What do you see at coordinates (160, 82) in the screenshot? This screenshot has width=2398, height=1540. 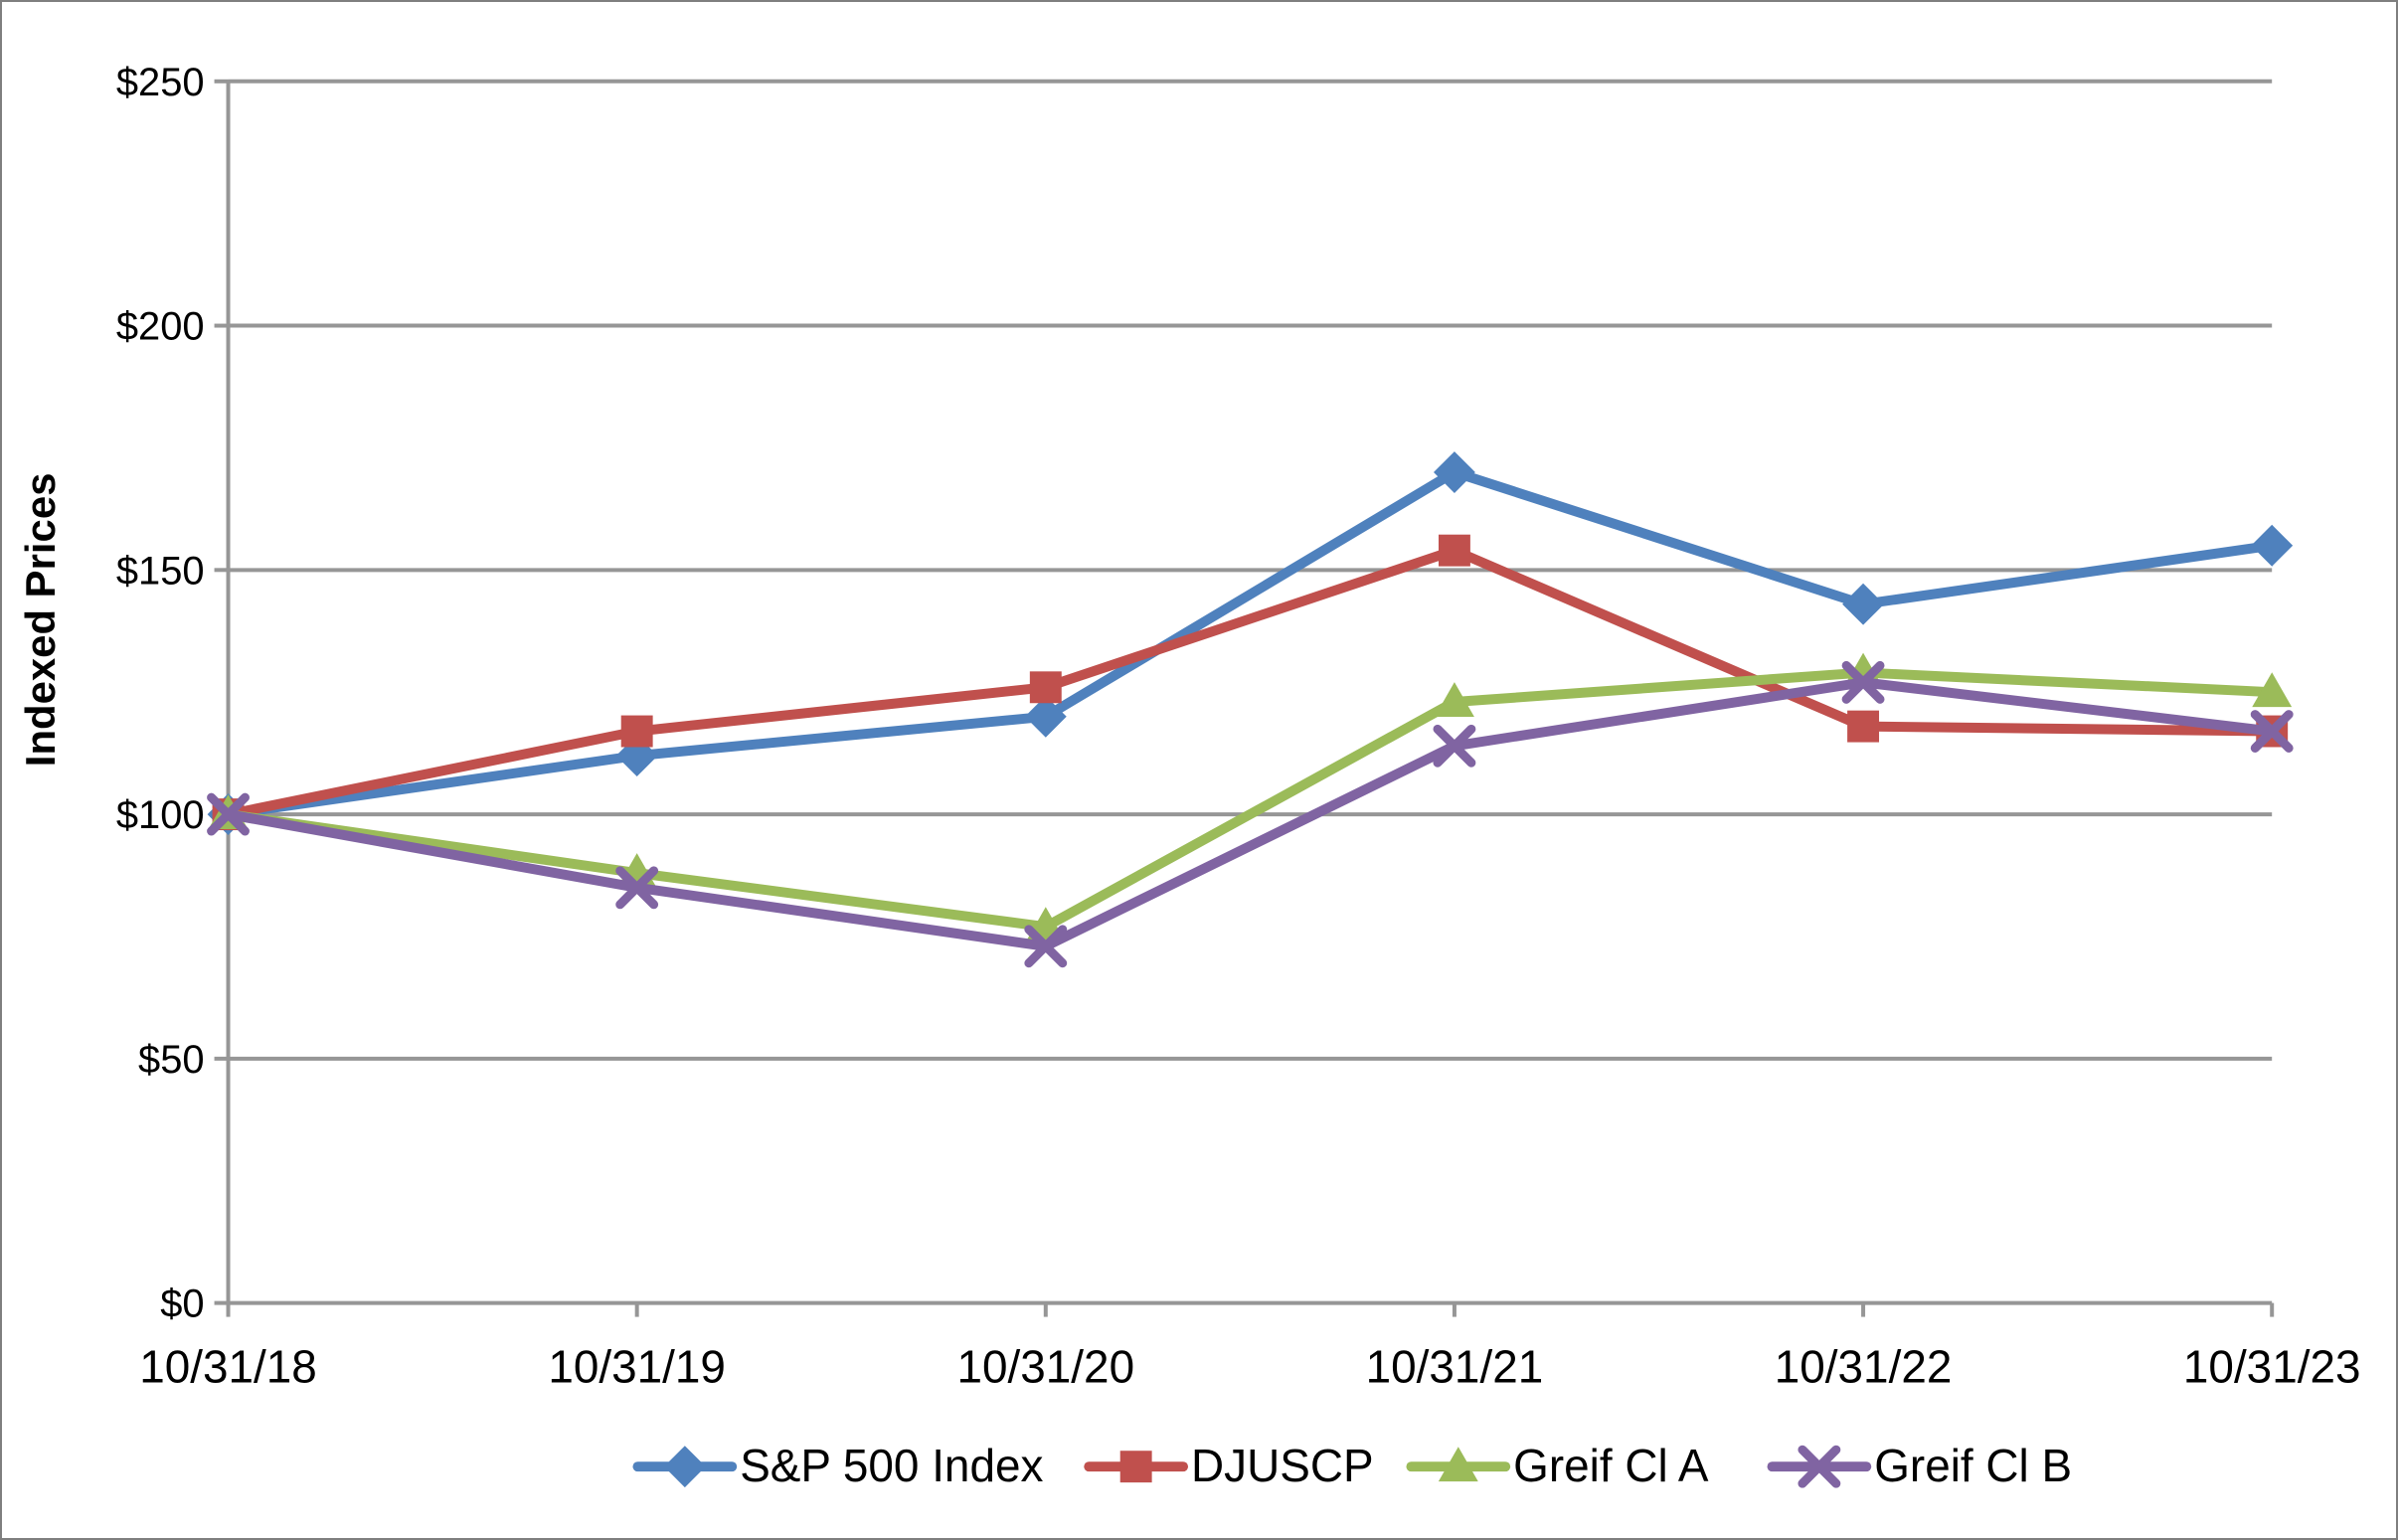 I see `y-tick-label: $250` at bounding box center [160, 82].